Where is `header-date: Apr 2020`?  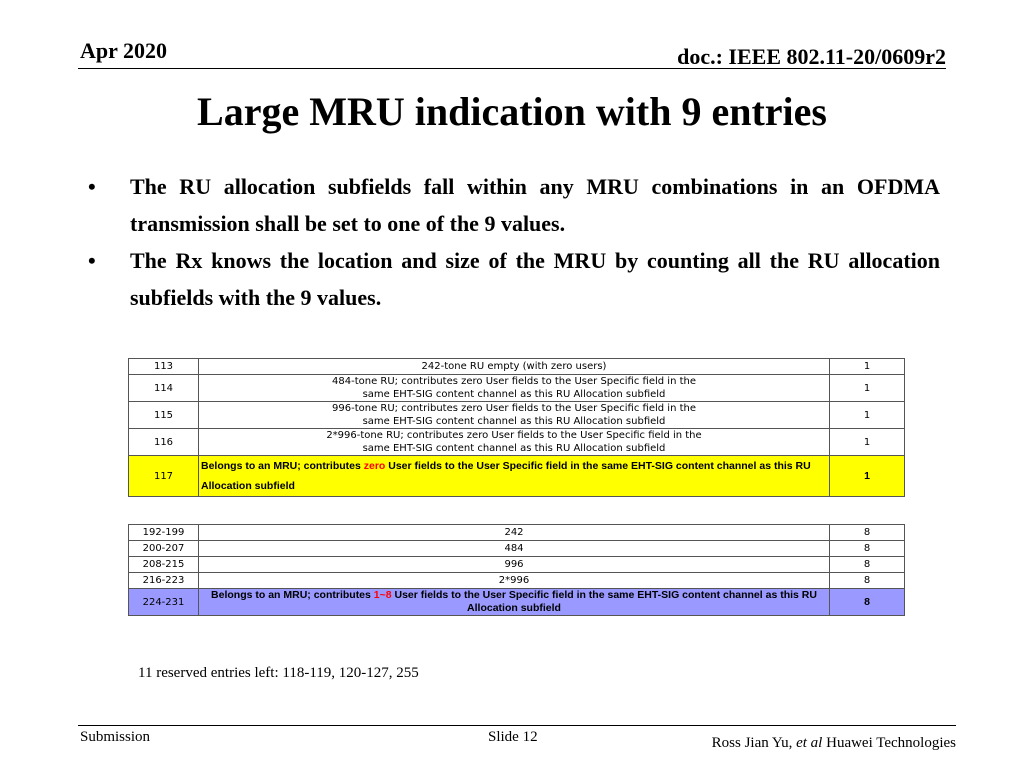
header-date: Apr 2020 is located at coordinates (123, 50).